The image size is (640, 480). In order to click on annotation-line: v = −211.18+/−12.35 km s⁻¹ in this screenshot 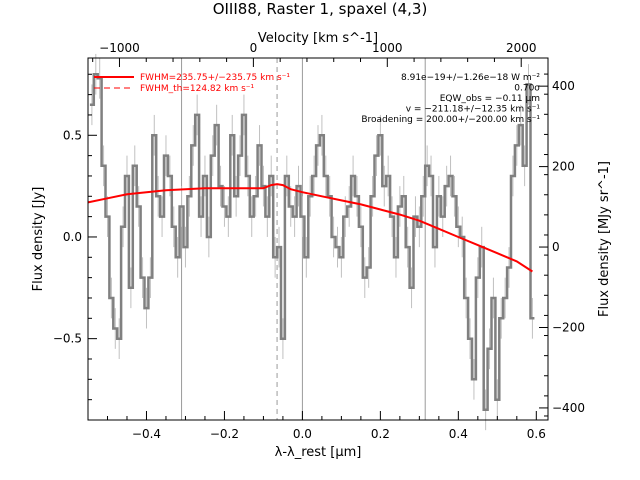, I will do `click(473, 110)`.